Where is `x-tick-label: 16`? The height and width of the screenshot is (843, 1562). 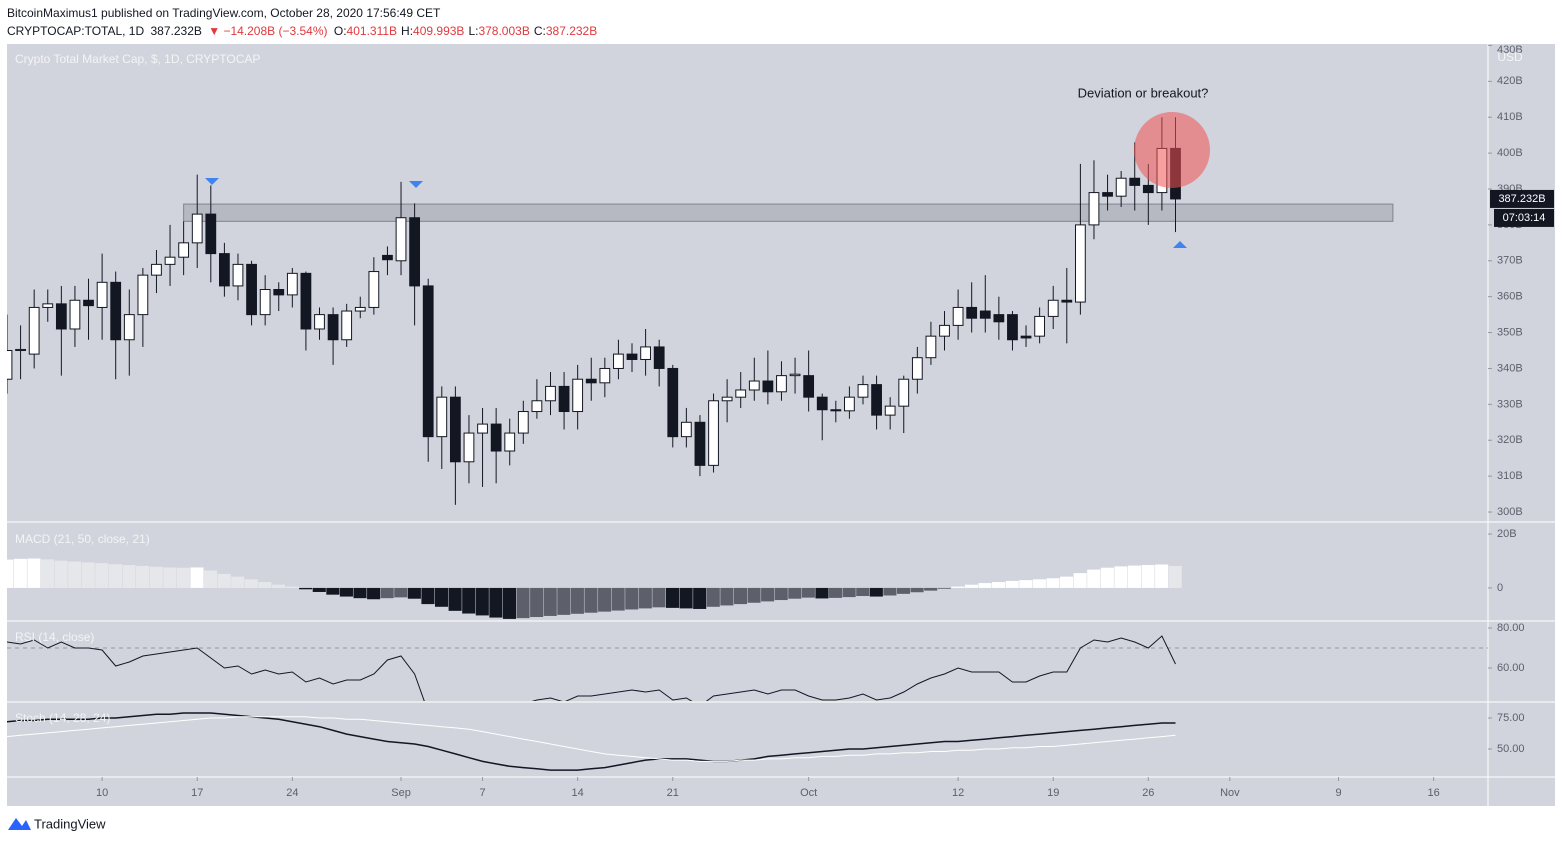
x-tick-label: 16 is located at coordinates (1434, 793).